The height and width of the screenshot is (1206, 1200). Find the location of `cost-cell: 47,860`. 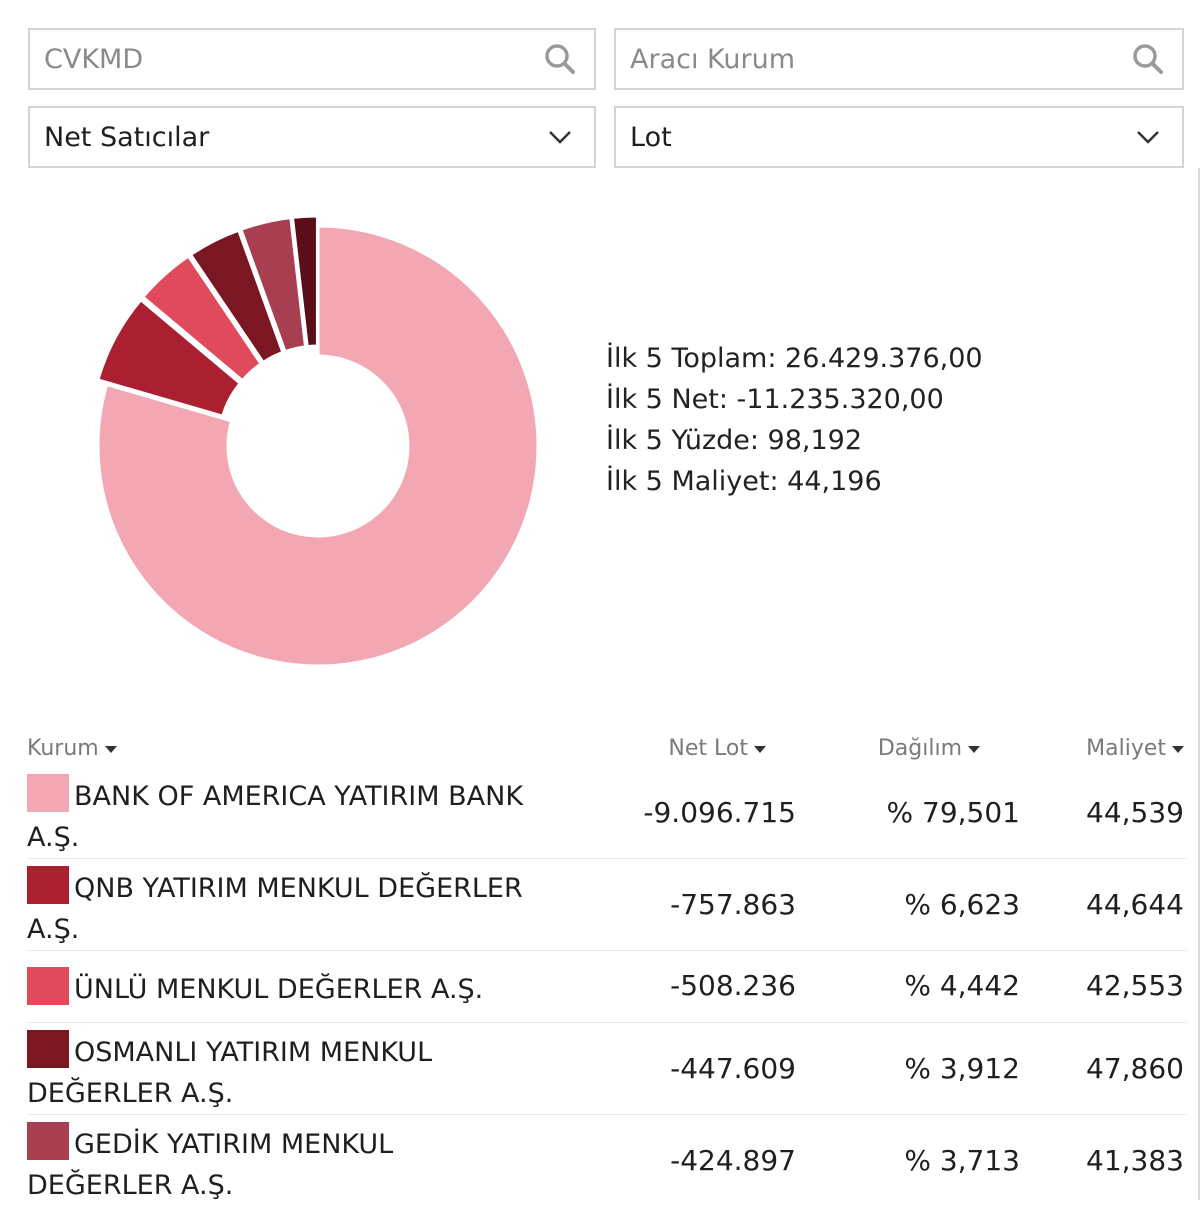

cost-cell: 47,860 is located at coordinates (1135, 1068).